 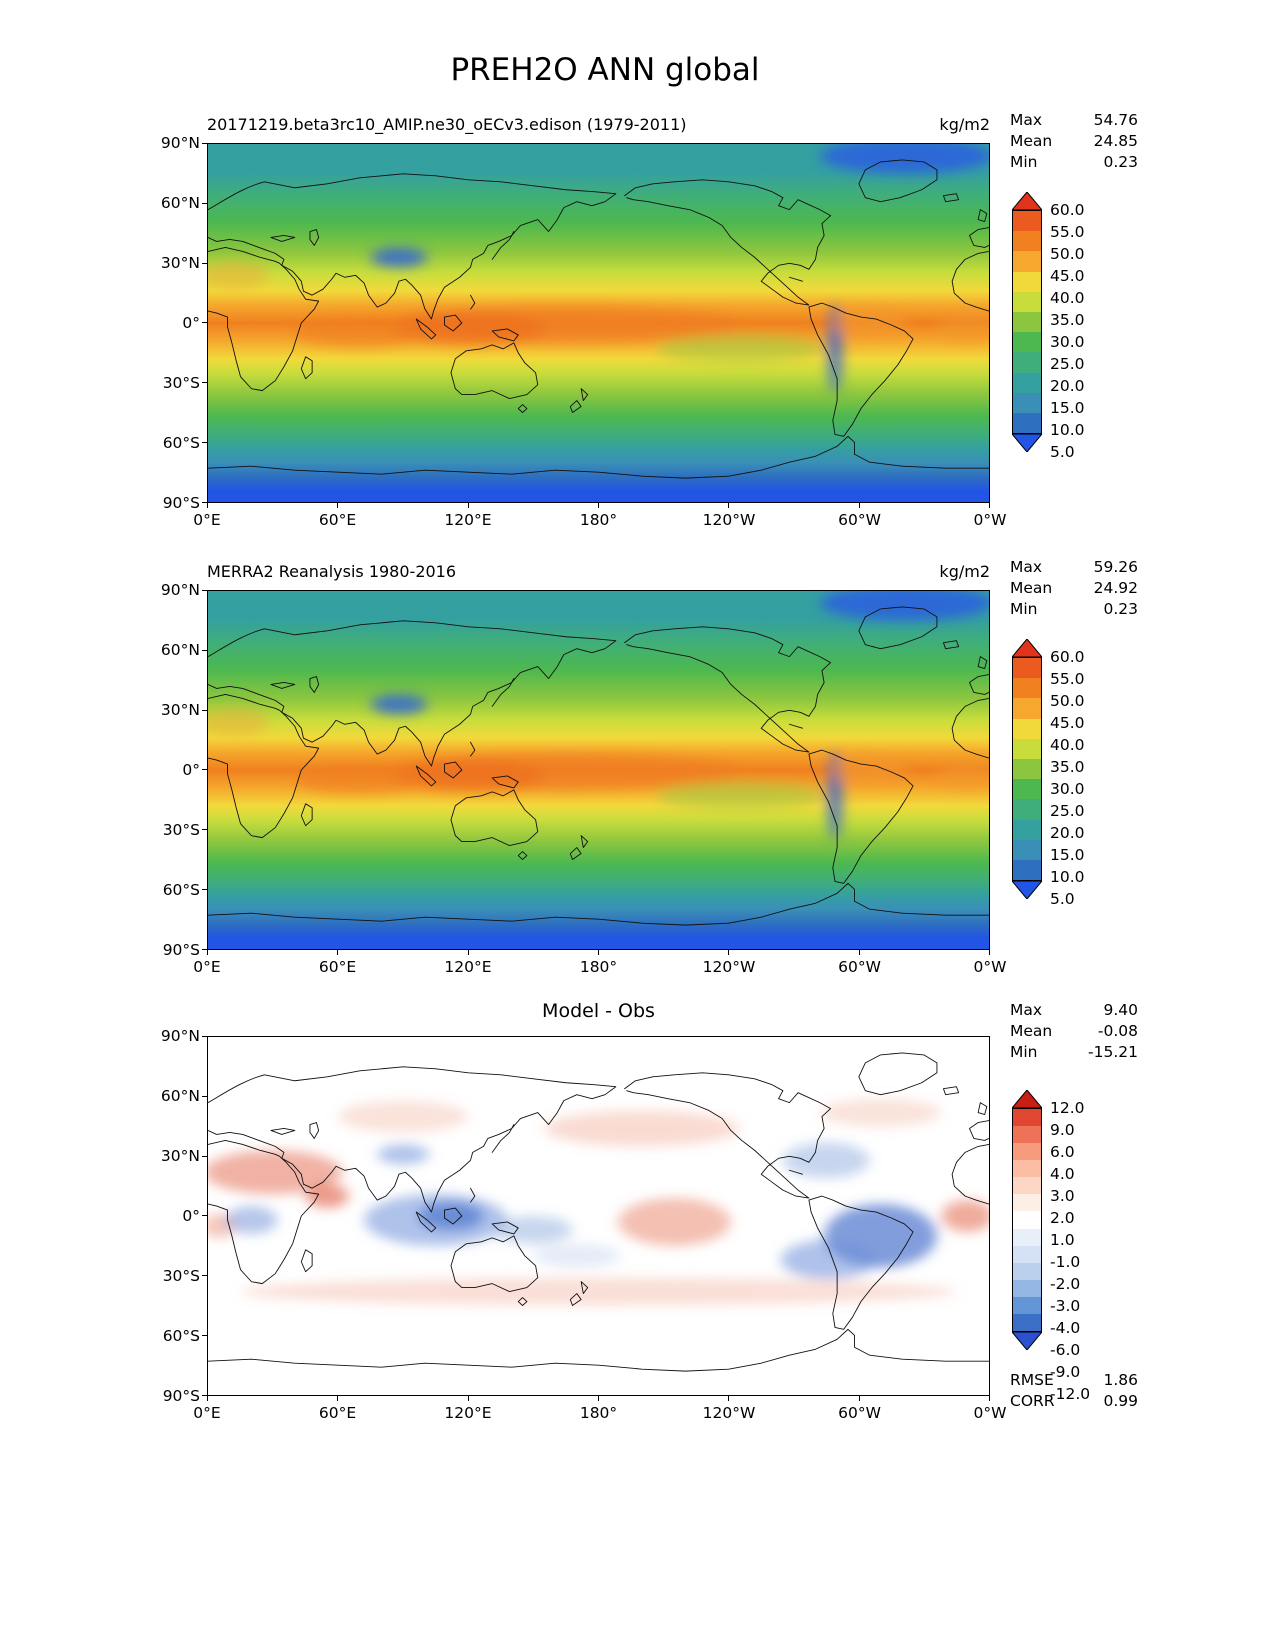 What do you see at coordinates (1120, 1010) in the screenshot?
I see `stat-value: 9.40` at bounding box center [1120, 1010].